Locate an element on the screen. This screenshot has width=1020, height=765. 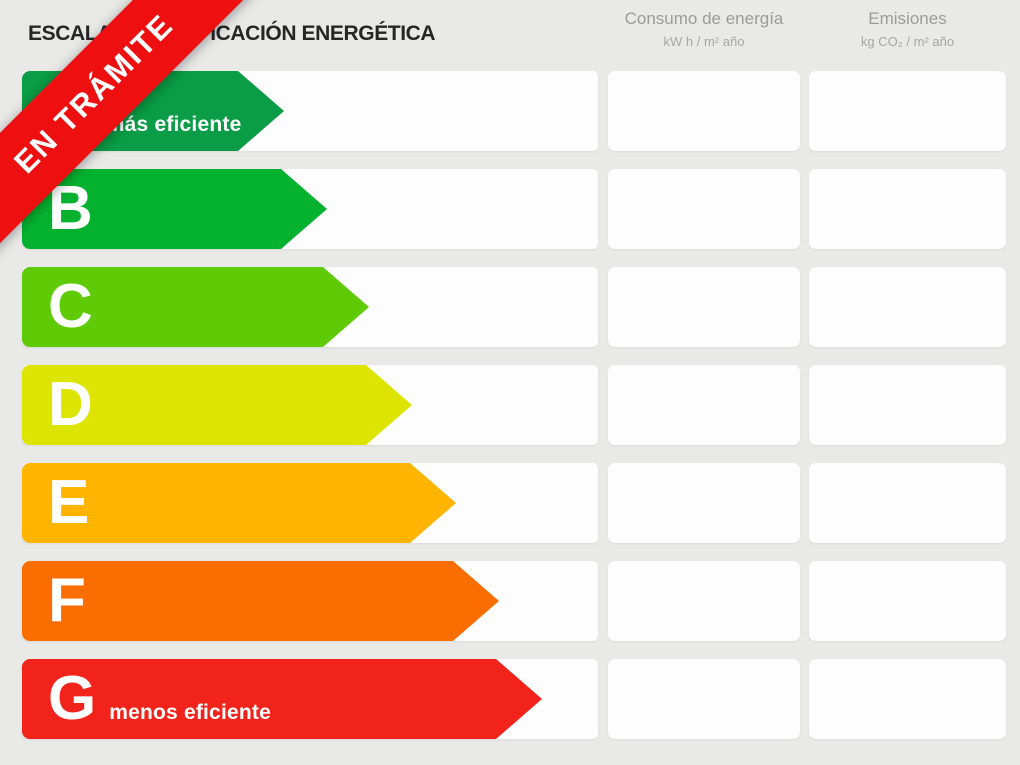
emissions-column-title: Emisiones is located at coordinates (907, 18).